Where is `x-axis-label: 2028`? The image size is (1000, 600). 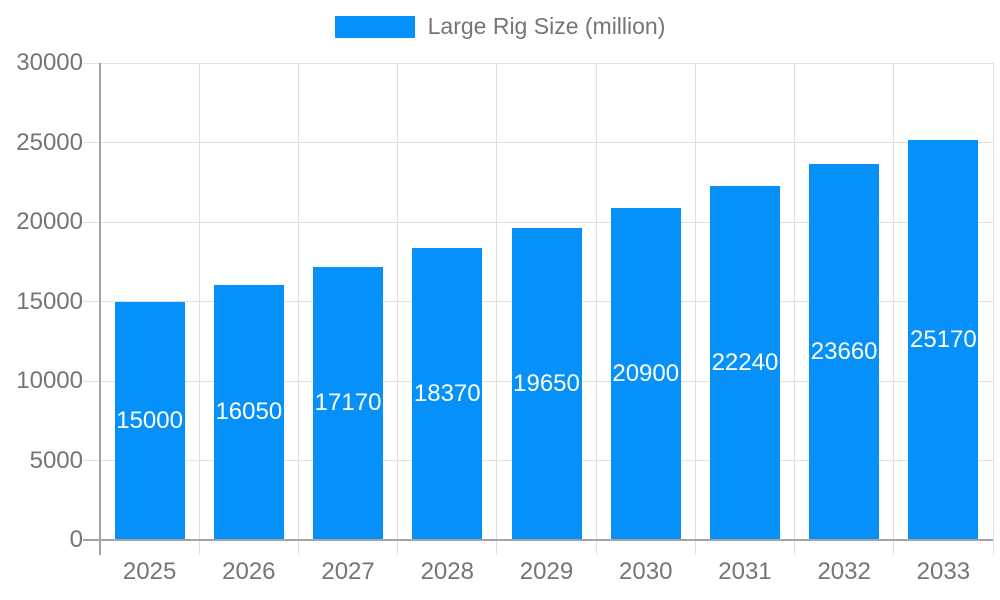 x-axis-label: 2028 is located at coordinates (447, 571).